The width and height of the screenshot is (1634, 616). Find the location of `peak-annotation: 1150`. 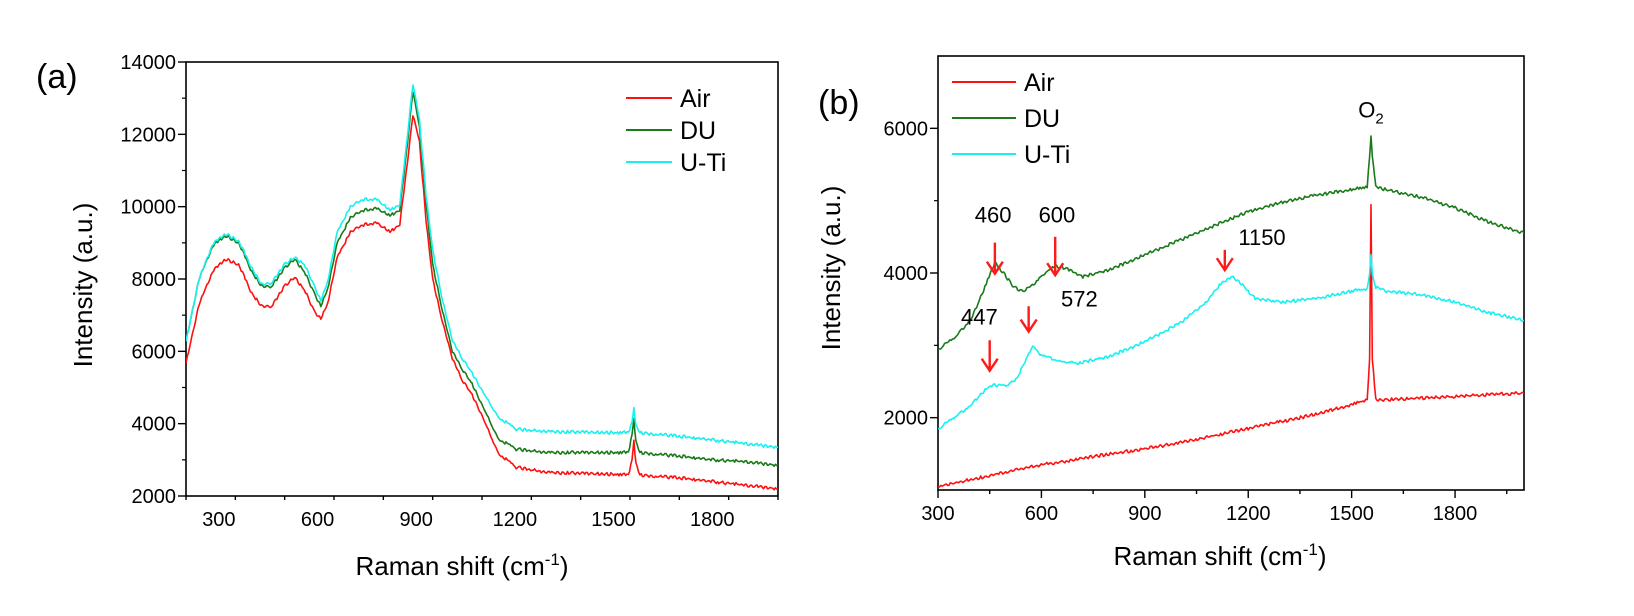

peak-annotation: 1150 is located at coordinates (1261, 237).